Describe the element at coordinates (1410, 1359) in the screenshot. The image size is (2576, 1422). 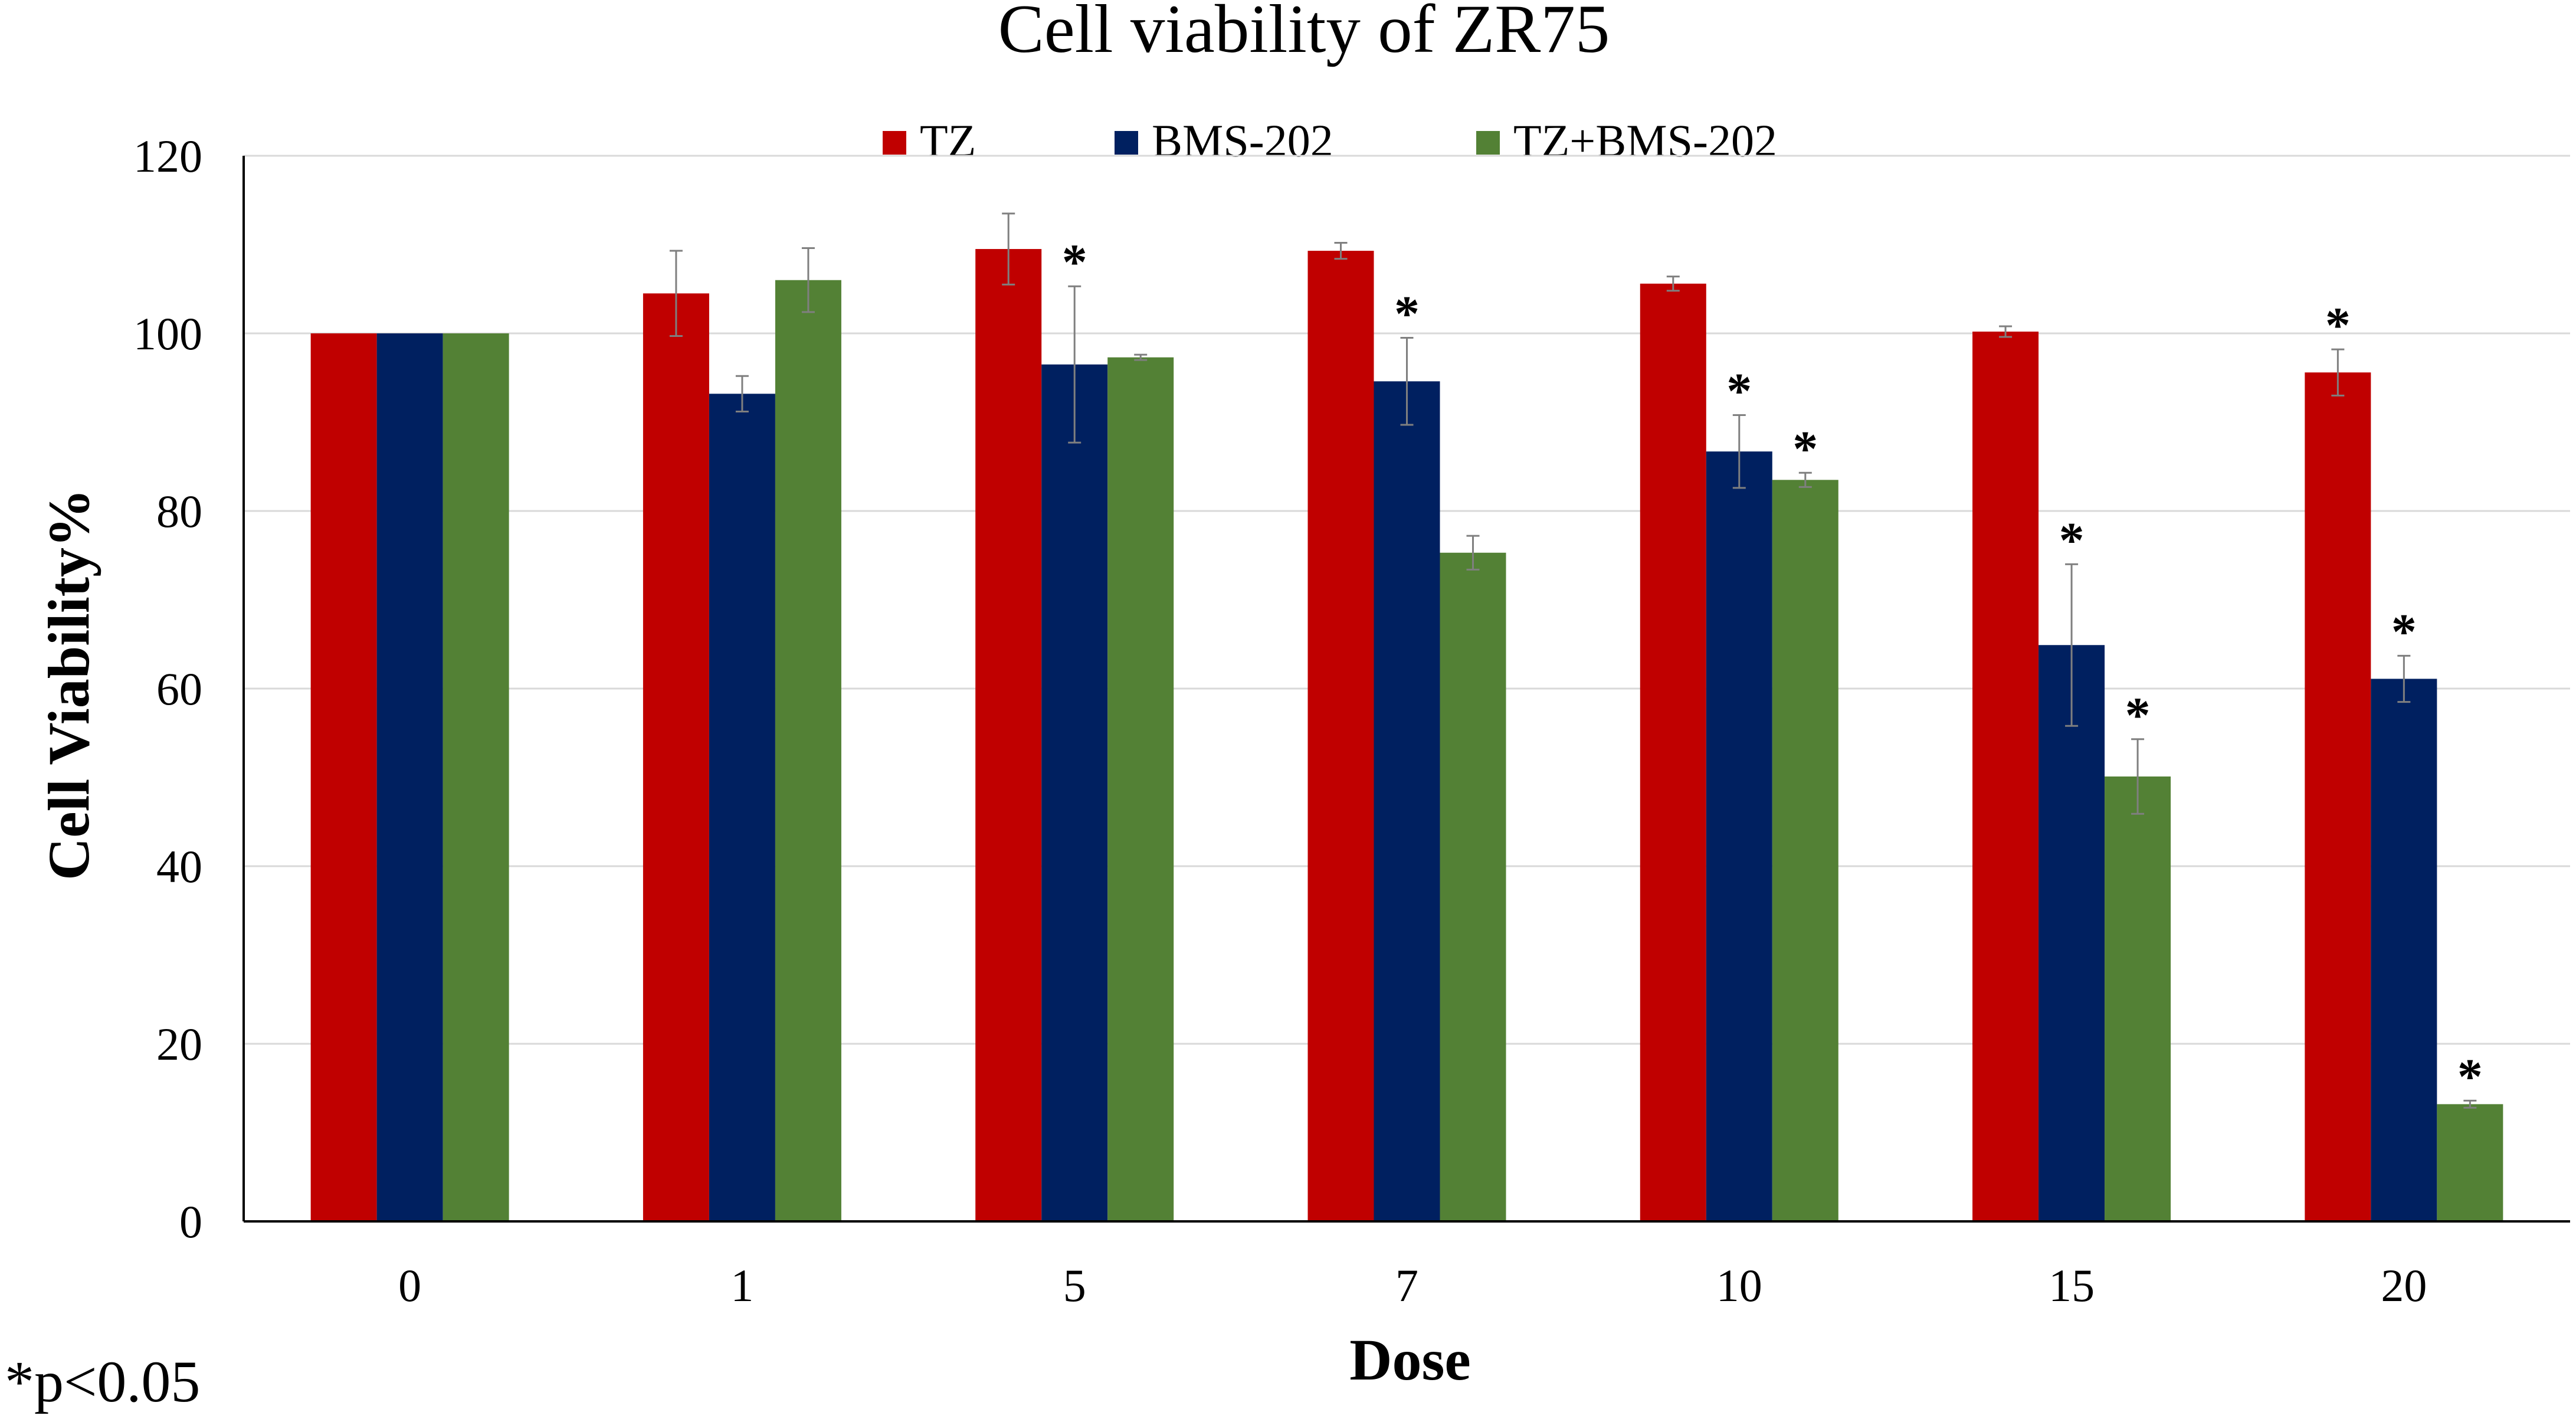
I see `x-axis-title: Dose` at that location.